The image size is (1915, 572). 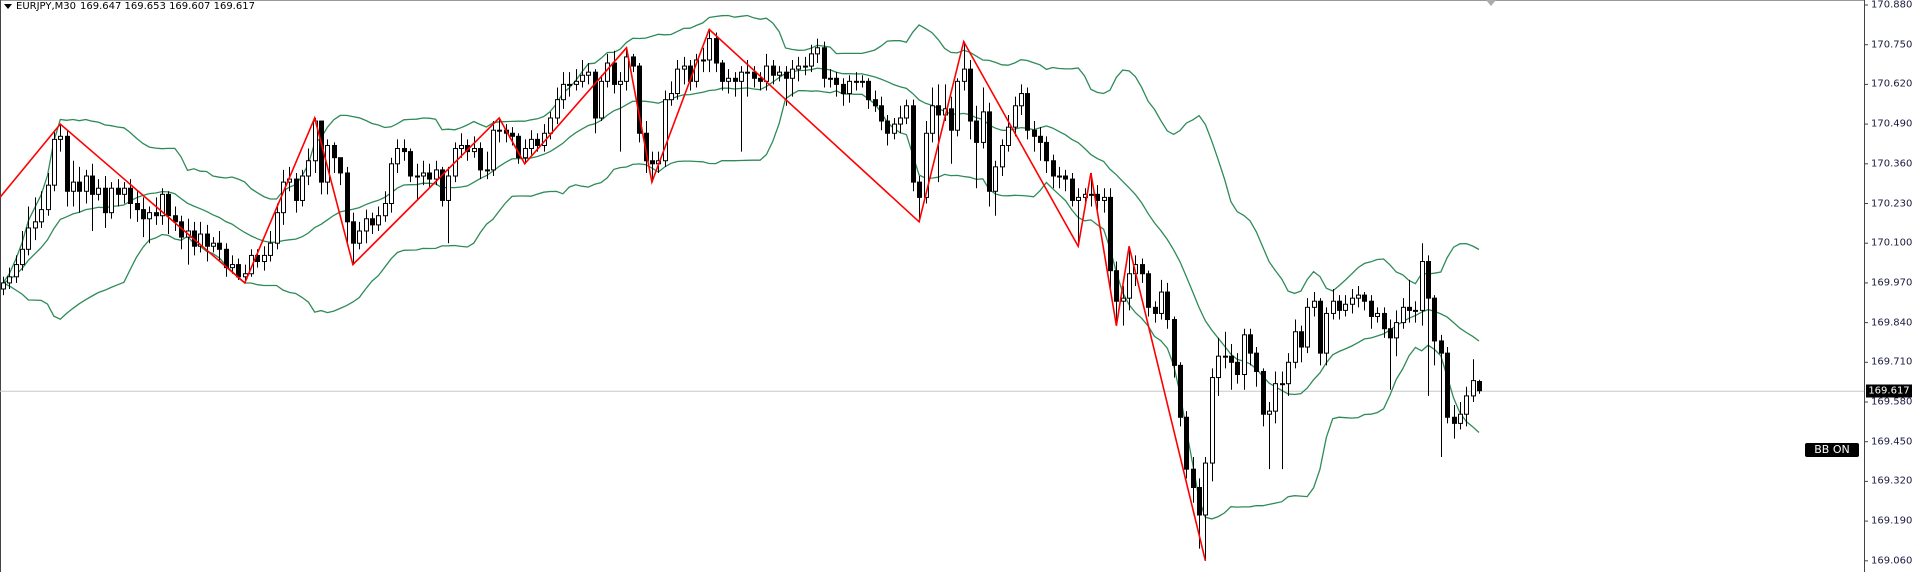 What do you see at coordinates (1892, 561) in the screenshot?
I see `price-axis-label: 169.060` at bounding box center [1892, 561].